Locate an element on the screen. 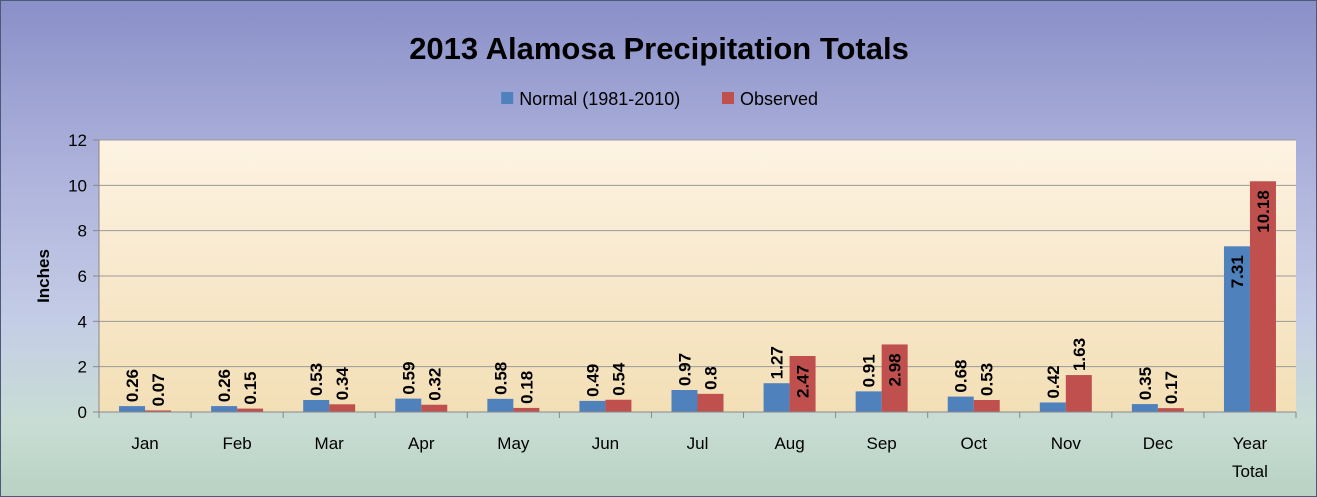 The height and width of the screenshot is (497, 1317). legend: Normal (1981-2010) Observed is located at coordinates (659, 99).